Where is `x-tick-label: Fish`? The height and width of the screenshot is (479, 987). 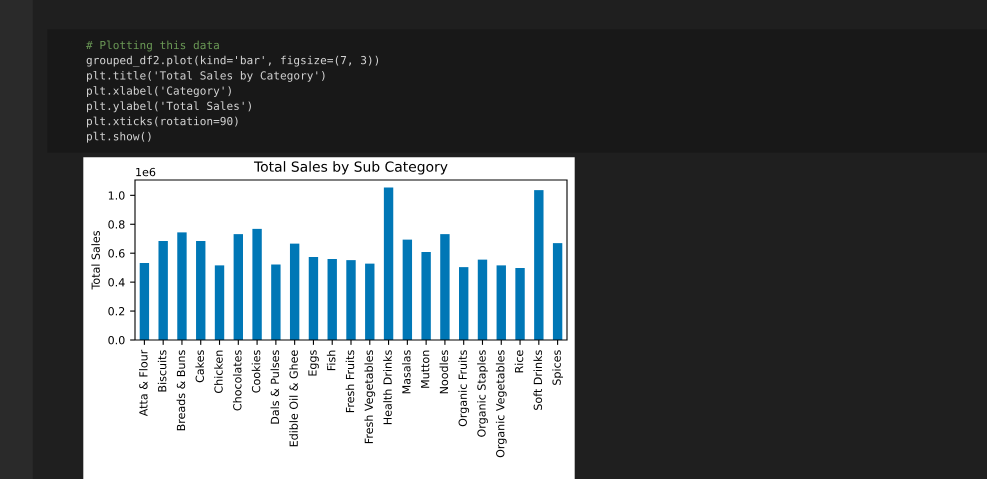
x-tick-label: Fish is located at coordinates (331, 360).